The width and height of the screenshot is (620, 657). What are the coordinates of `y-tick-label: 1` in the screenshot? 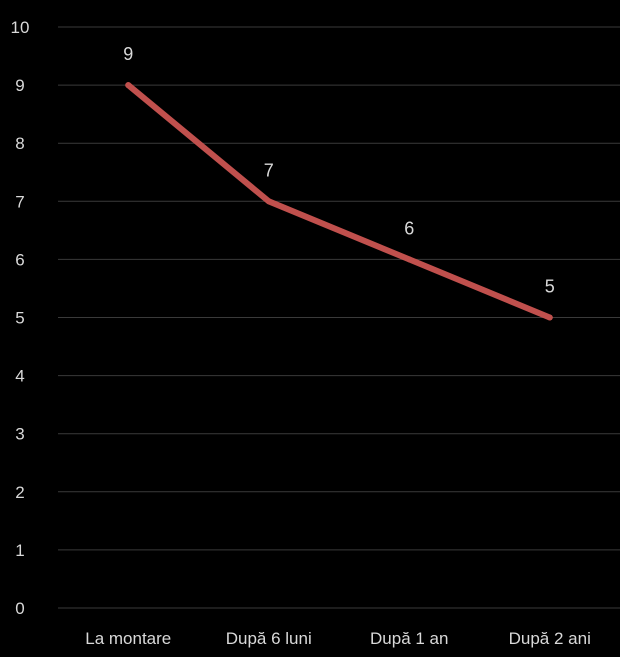 It's located at (19, 550).